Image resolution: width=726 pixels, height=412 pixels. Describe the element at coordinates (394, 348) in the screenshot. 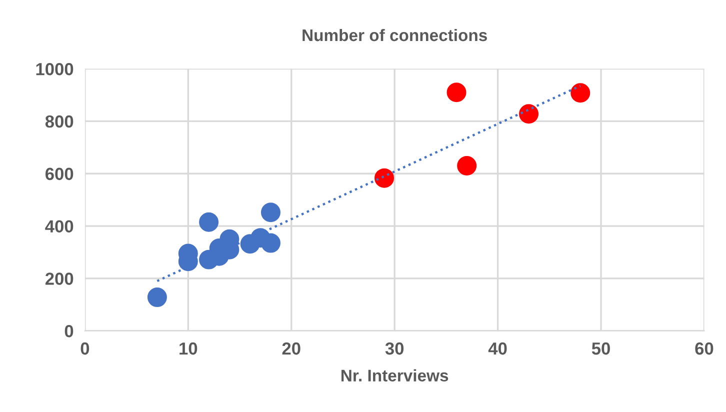

I see `x-tick-label: 30` at that location.